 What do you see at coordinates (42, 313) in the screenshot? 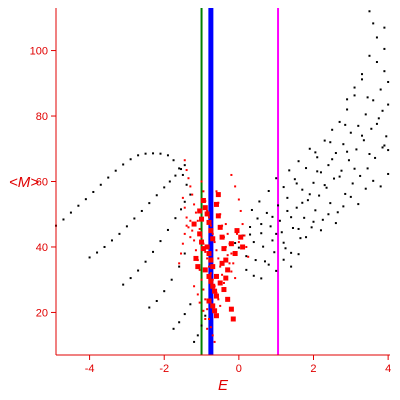
I see `y-tick-label: 20` at bounding box center [42, 313].